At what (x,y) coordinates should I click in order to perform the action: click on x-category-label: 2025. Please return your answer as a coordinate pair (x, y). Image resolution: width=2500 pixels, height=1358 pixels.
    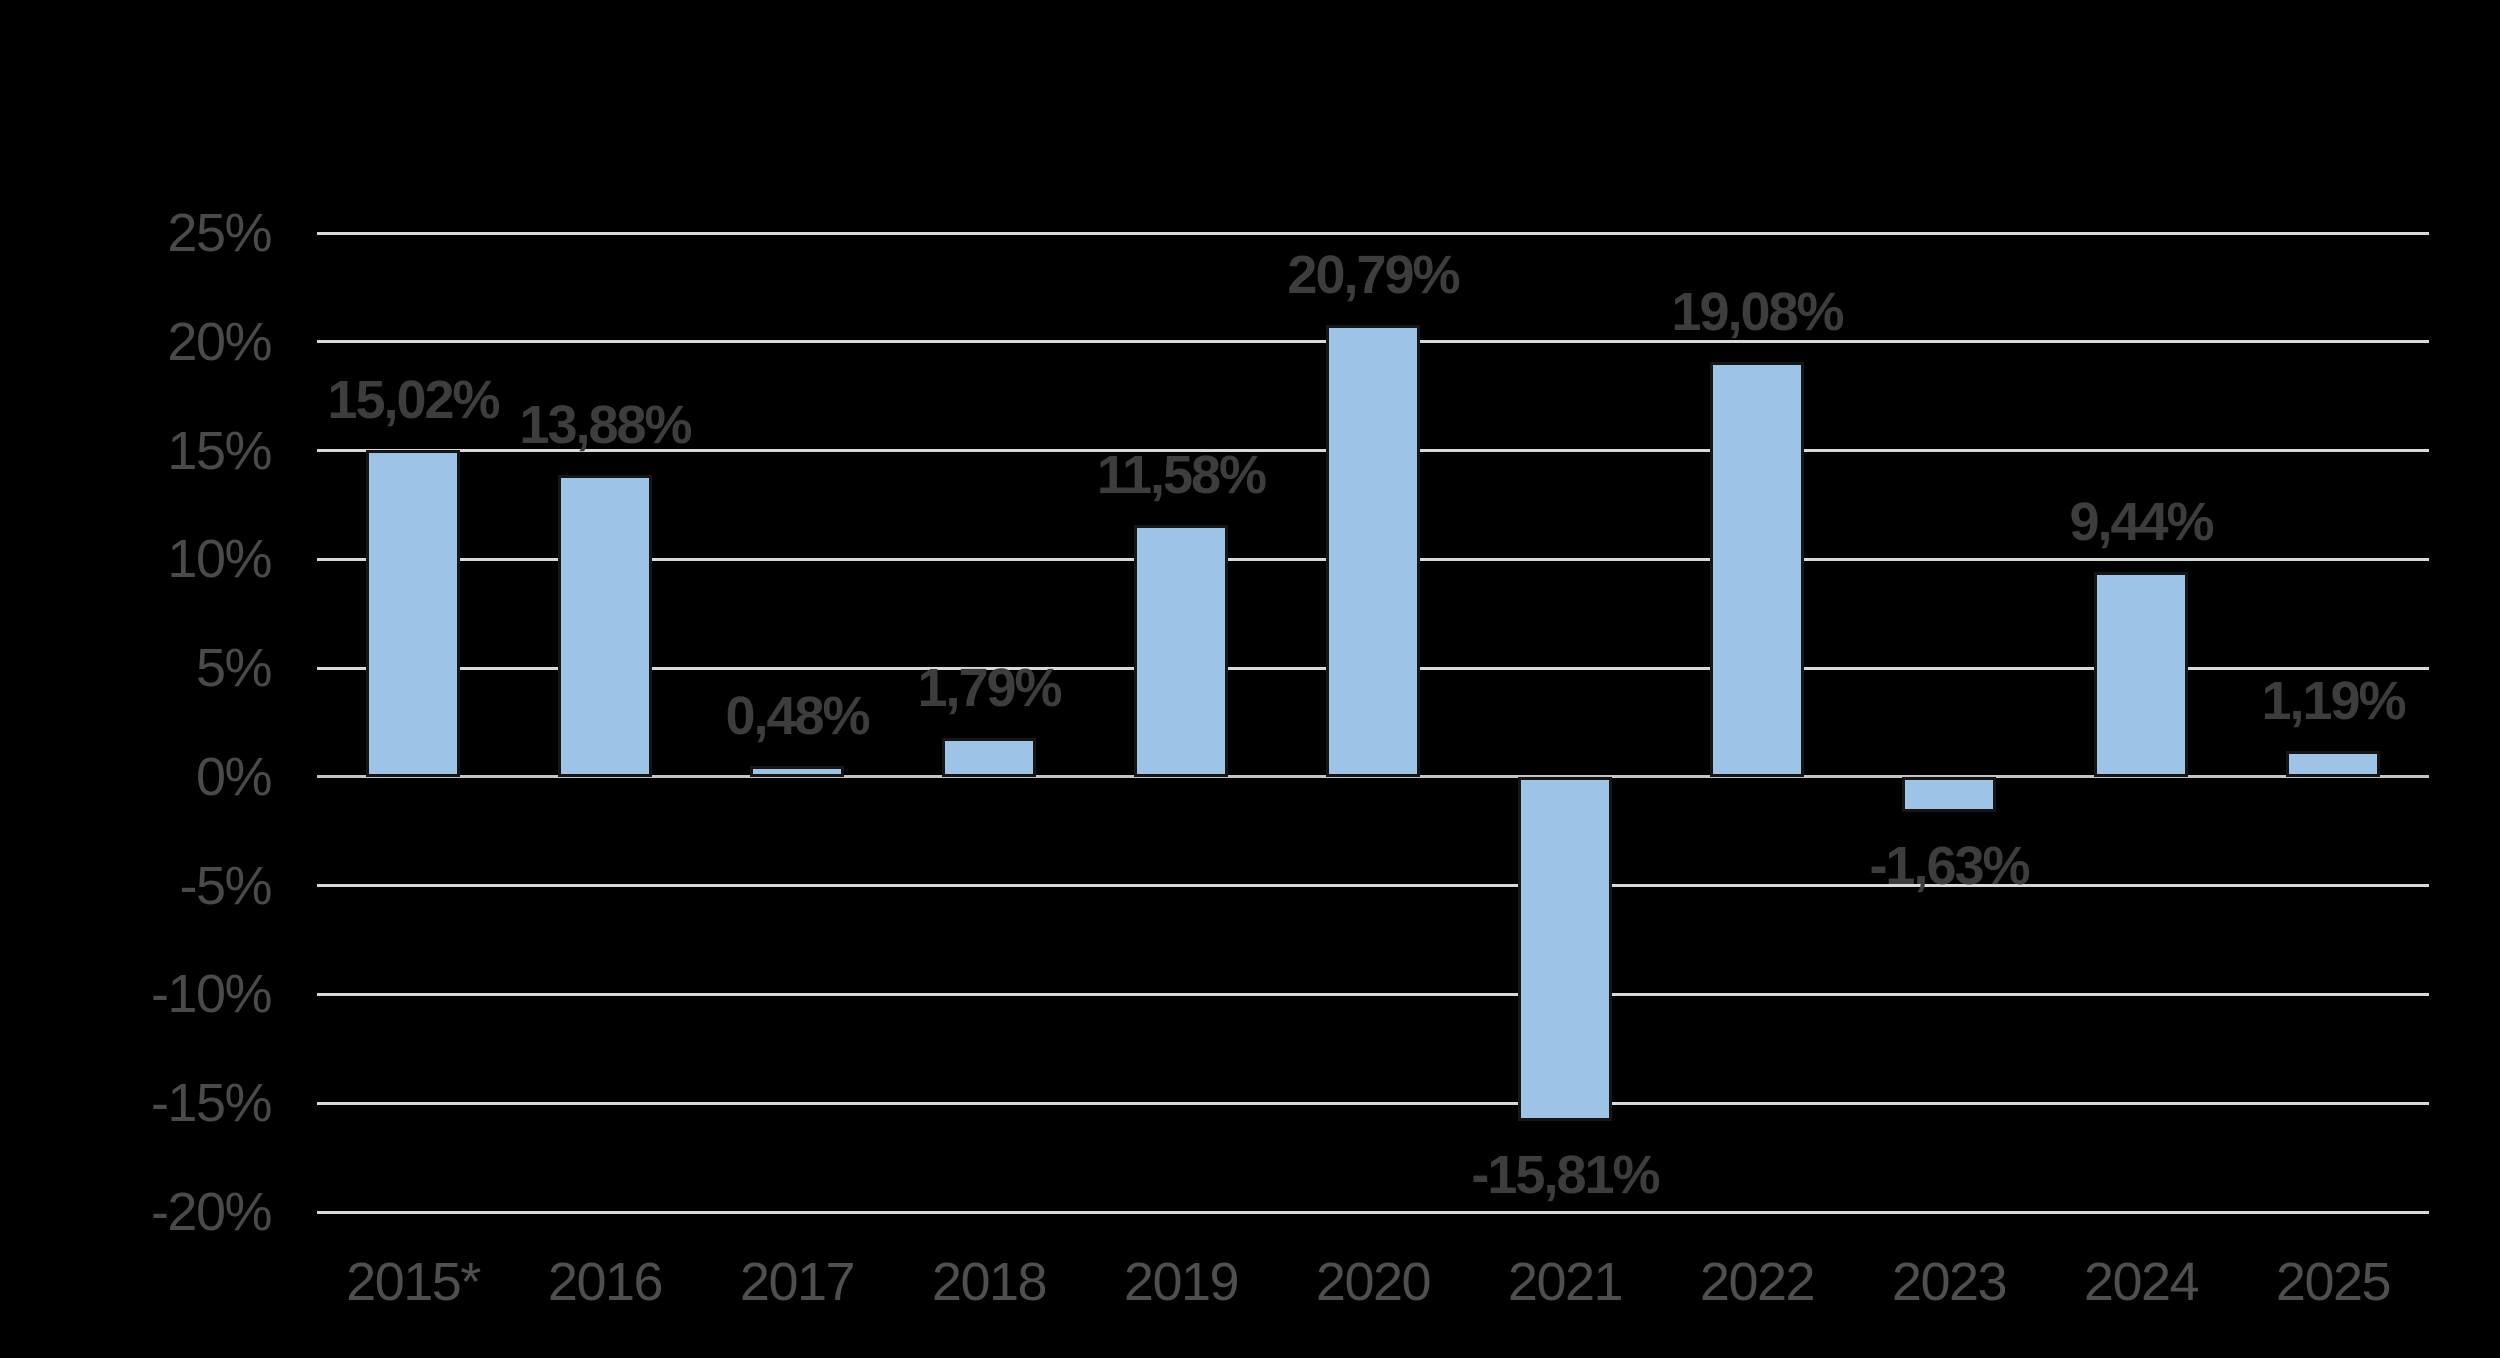
    Looking at the image, I should click on (2333, 1282).